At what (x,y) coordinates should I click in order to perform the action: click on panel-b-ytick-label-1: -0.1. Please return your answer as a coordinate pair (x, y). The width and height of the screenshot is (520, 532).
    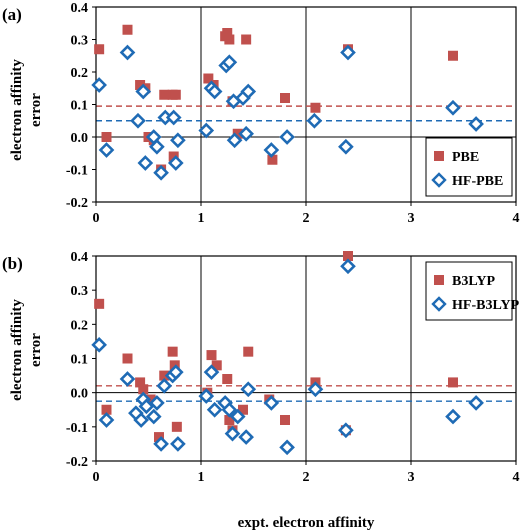
    Looking at the image, I should click on (77, 428).